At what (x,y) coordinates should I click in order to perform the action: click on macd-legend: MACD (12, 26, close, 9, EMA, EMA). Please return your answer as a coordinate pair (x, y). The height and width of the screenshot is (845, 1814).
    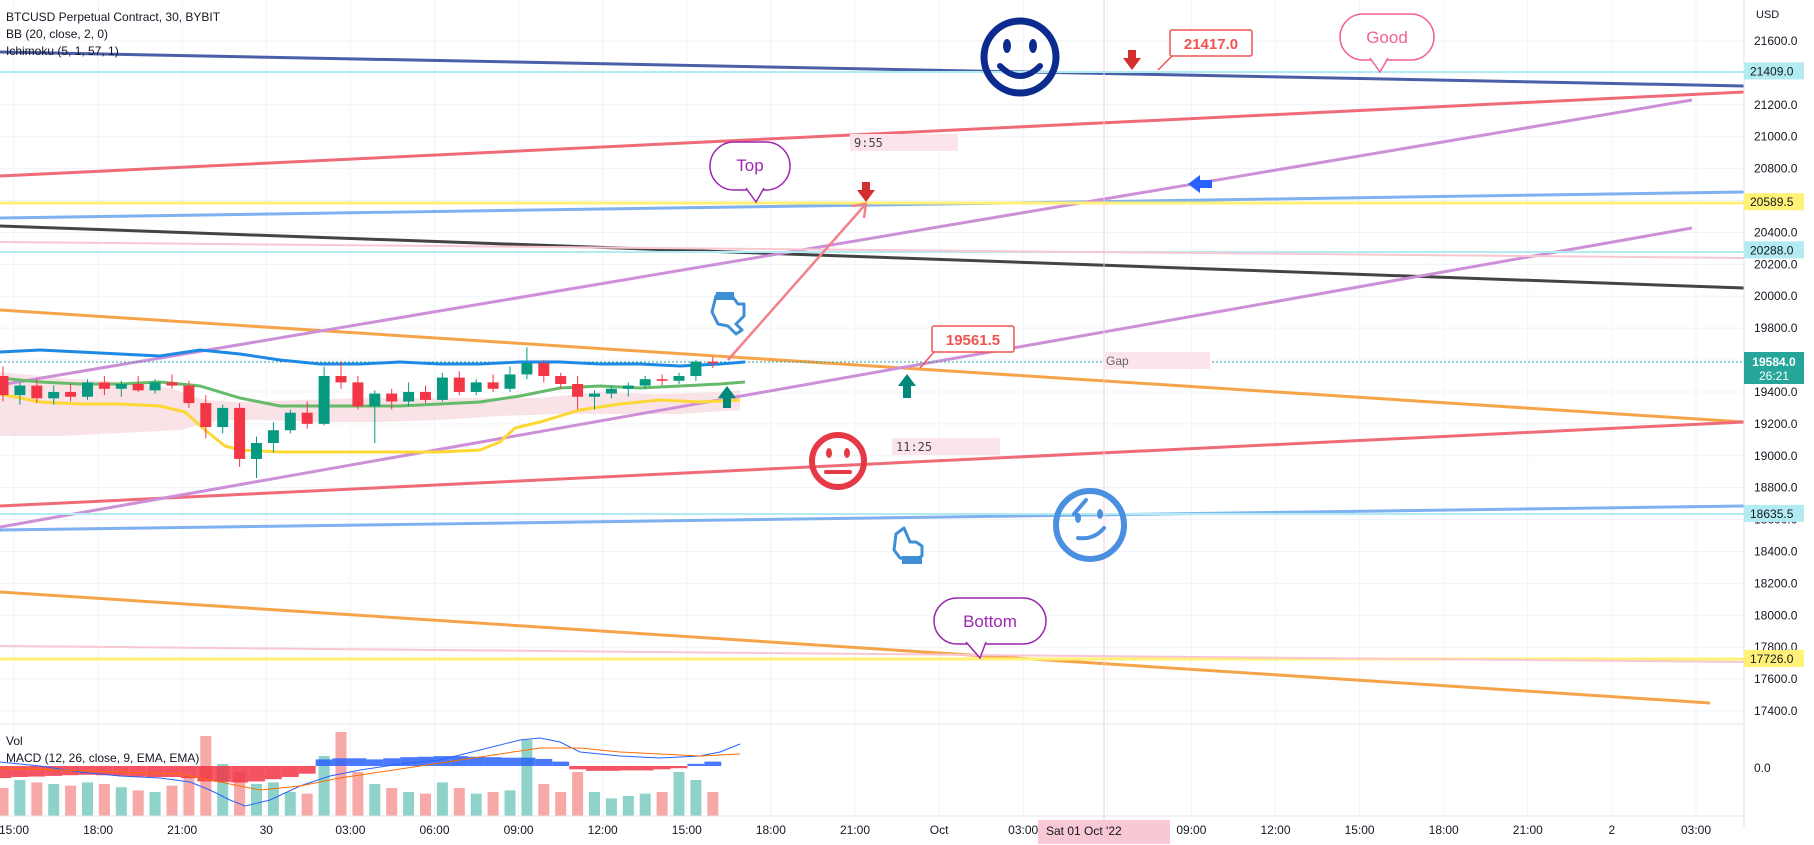
    Looking at the image, I should click on (103, 758).